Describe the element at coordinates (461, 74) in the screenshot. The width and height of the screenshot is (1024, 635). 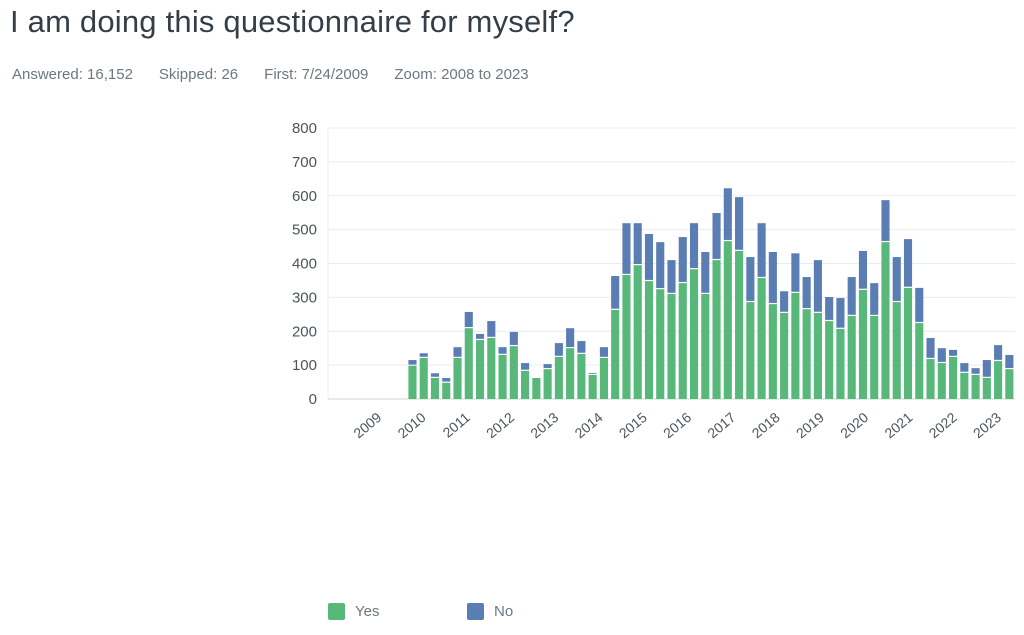
I see `zoom-range: Zoom: 2008 to 2023` at that location.